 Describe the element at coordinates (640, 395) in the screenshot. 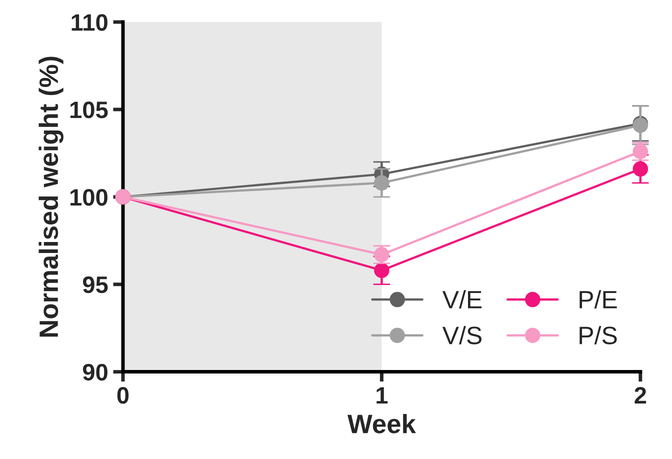

I see `x-tick-label: 2` at that location.